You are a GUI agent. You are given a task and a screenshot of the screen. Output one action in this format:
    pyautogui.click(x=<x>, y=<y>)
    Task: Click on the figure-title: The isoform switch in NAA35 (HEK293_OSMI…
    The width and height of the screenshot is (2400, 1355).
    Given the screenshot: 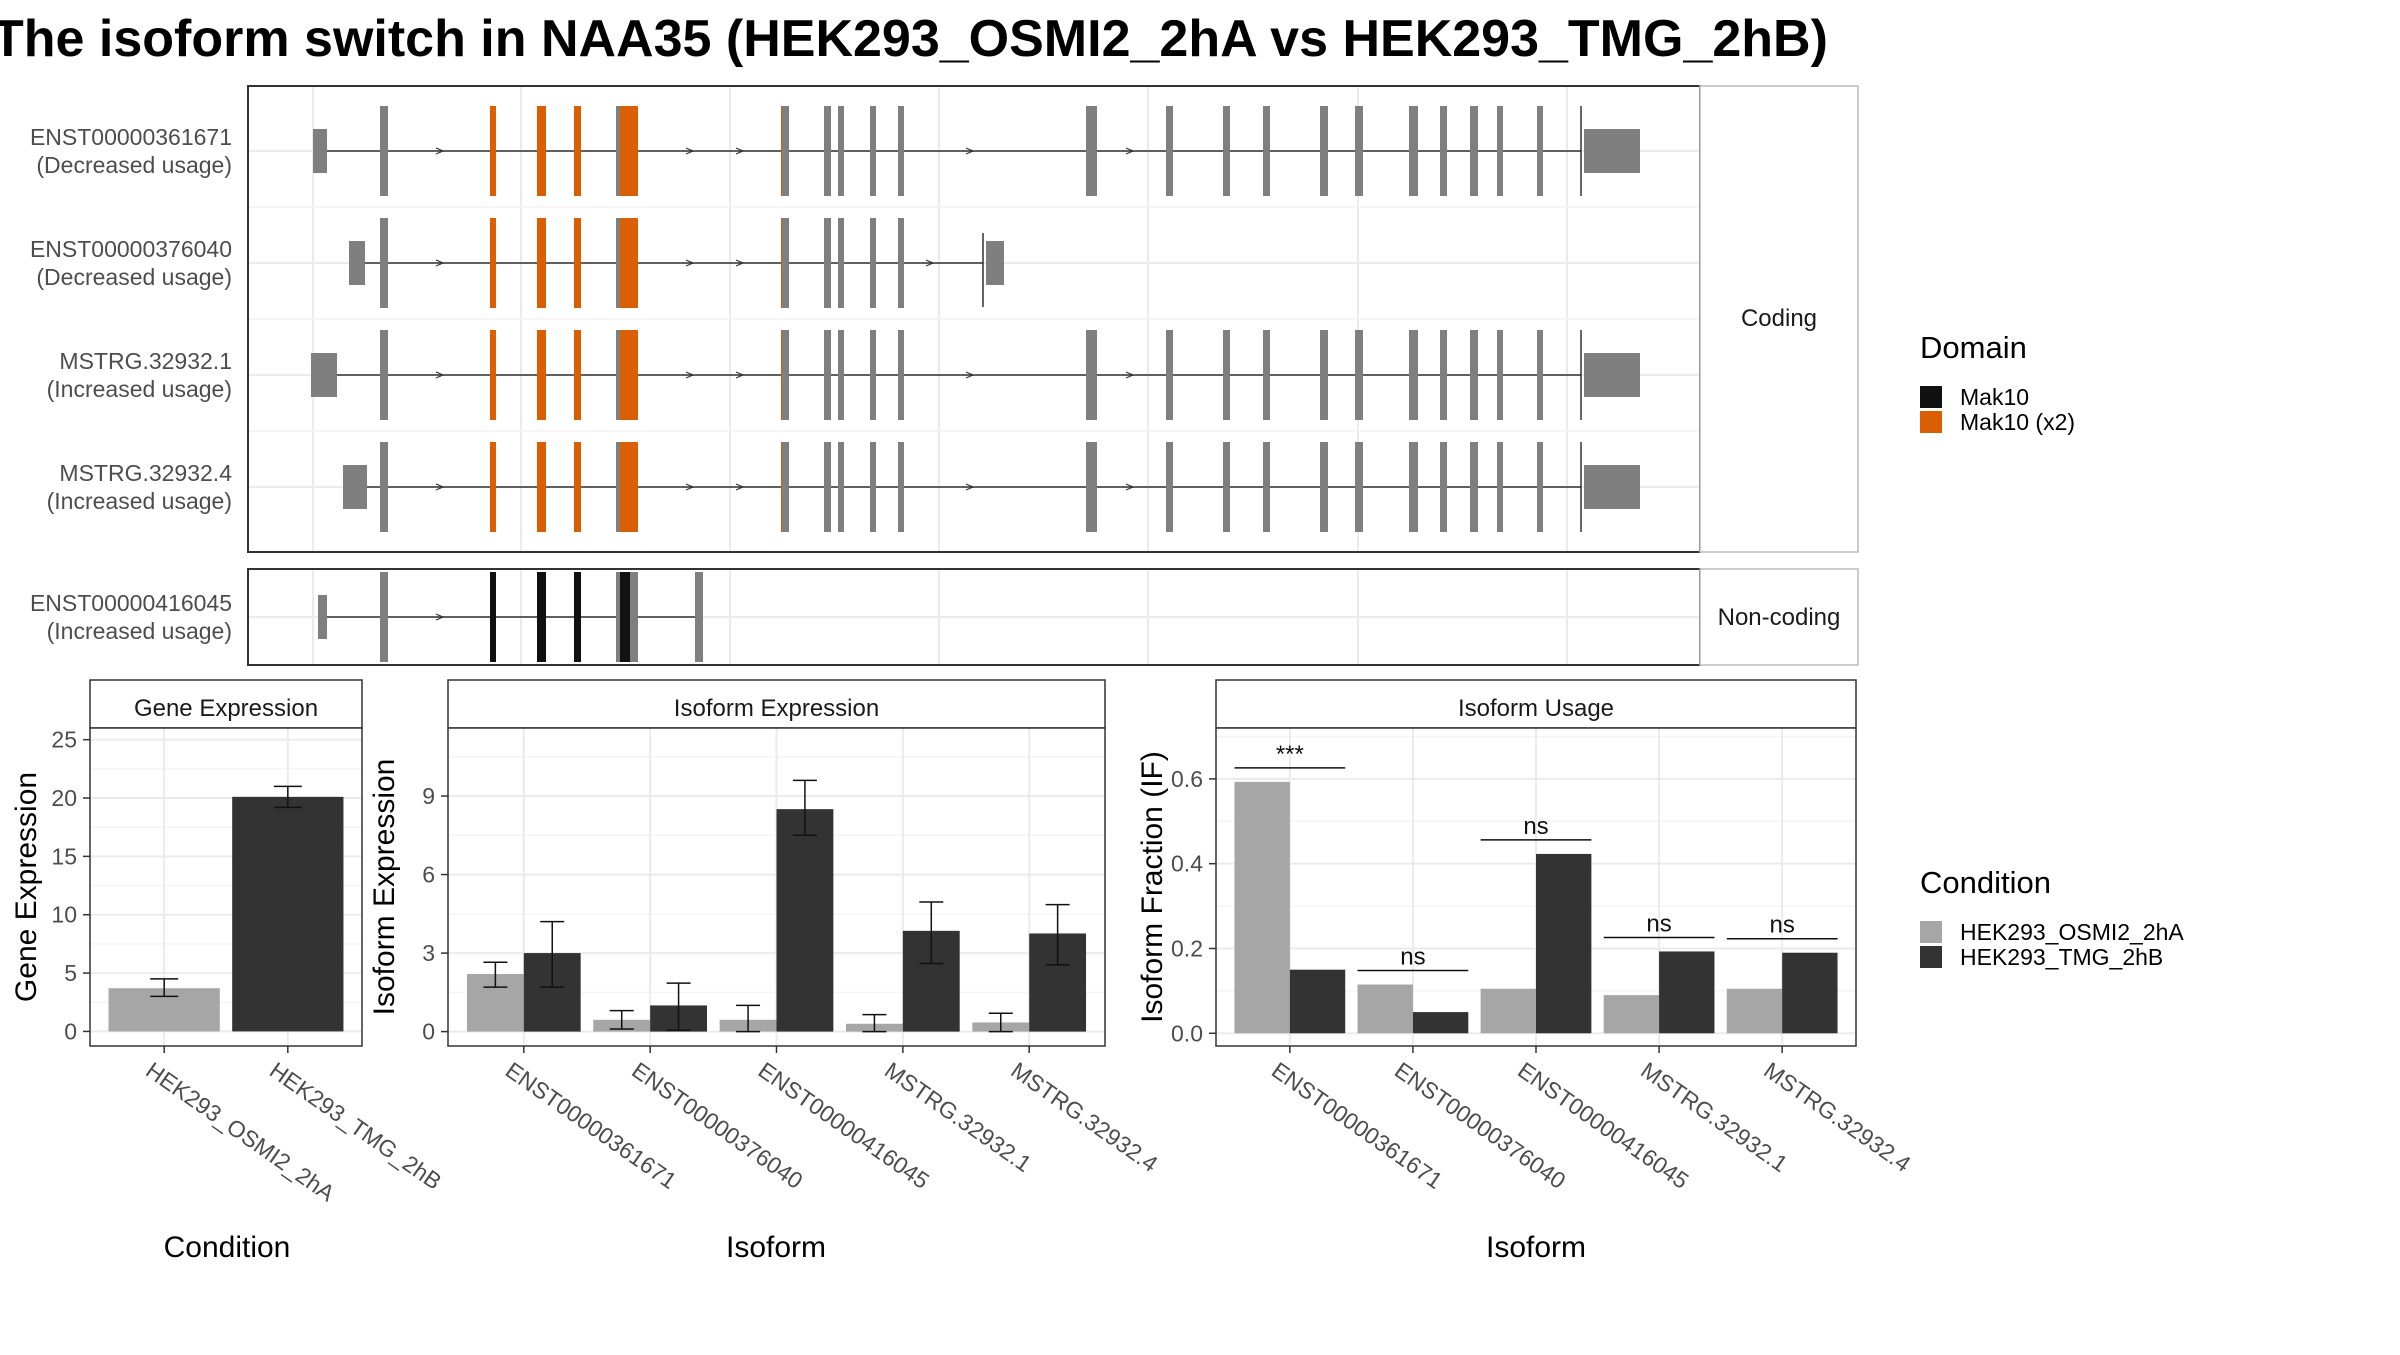 What is the action you would take?
    pyautogui.click(x=914, y=39)
    